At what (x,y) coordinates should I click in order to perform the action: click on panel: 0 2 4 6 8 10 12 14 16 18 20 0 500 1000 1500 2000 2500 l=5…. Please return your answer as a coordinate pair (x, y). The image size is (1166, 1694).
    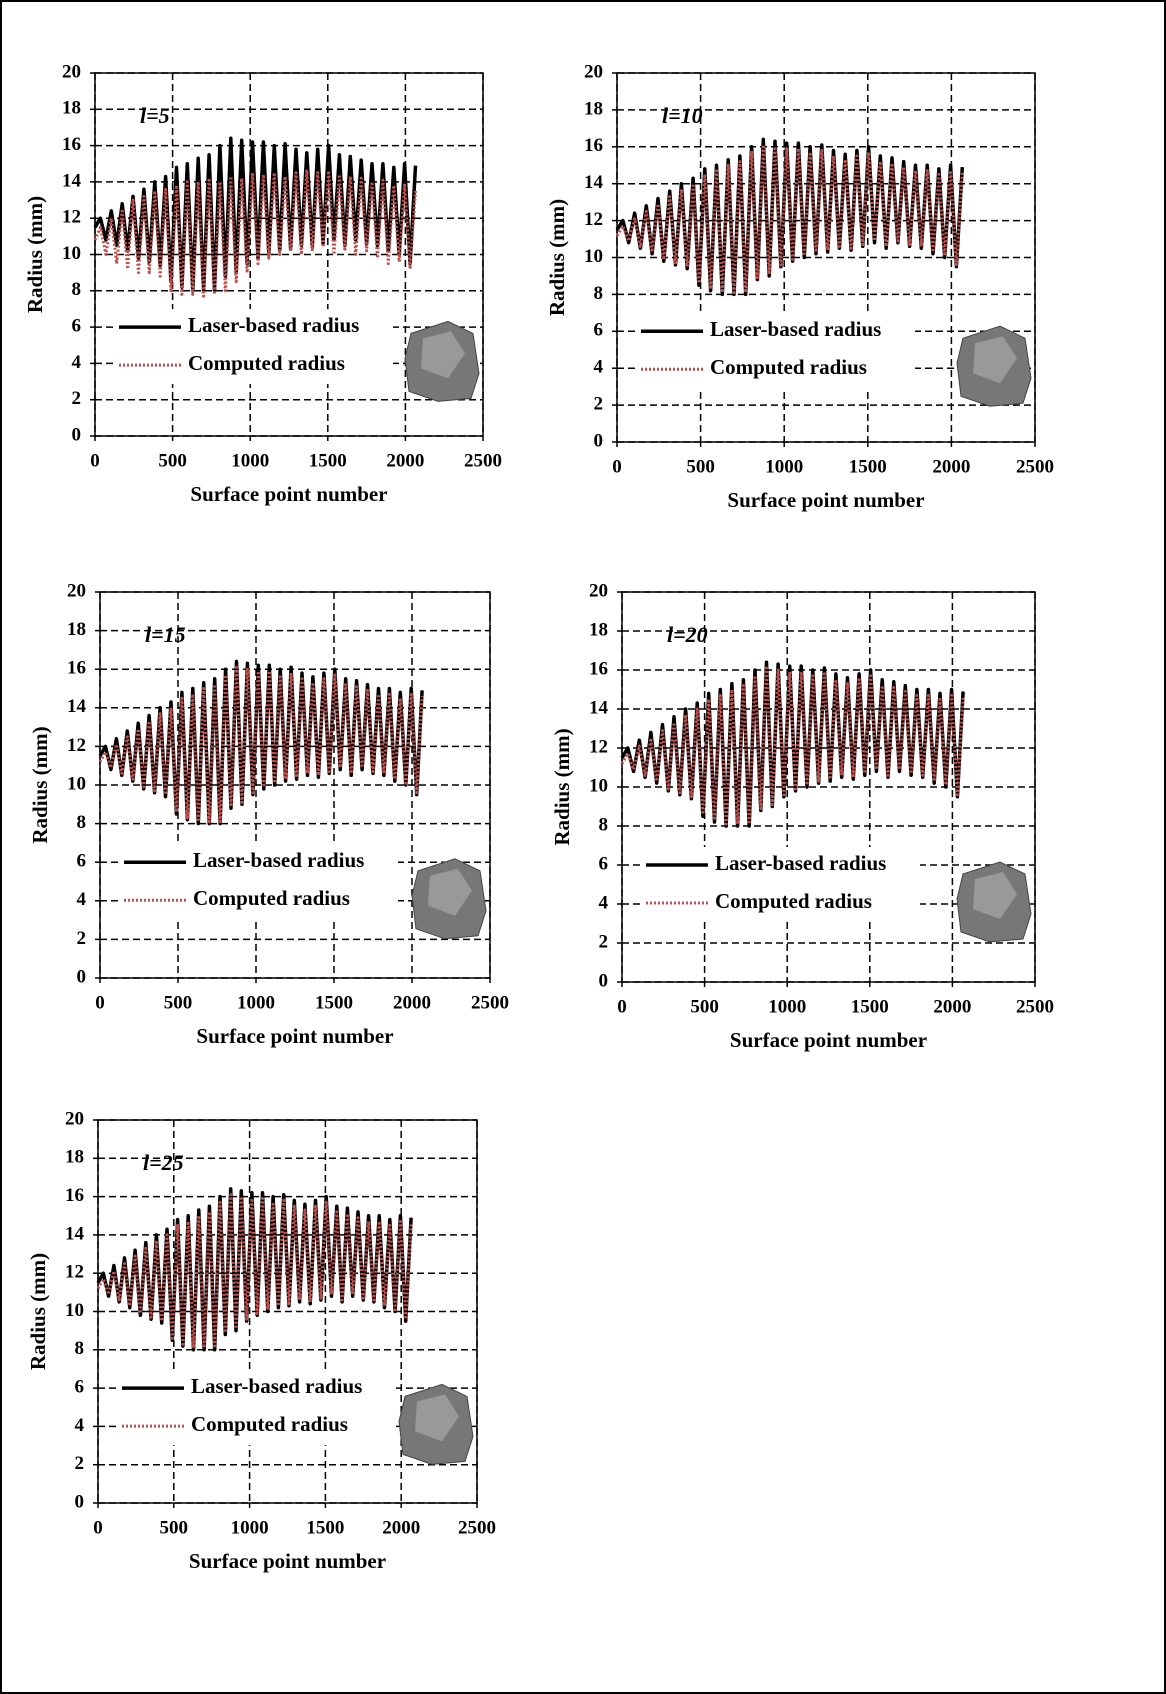
    Looking at the image, I should click on (262, 283).